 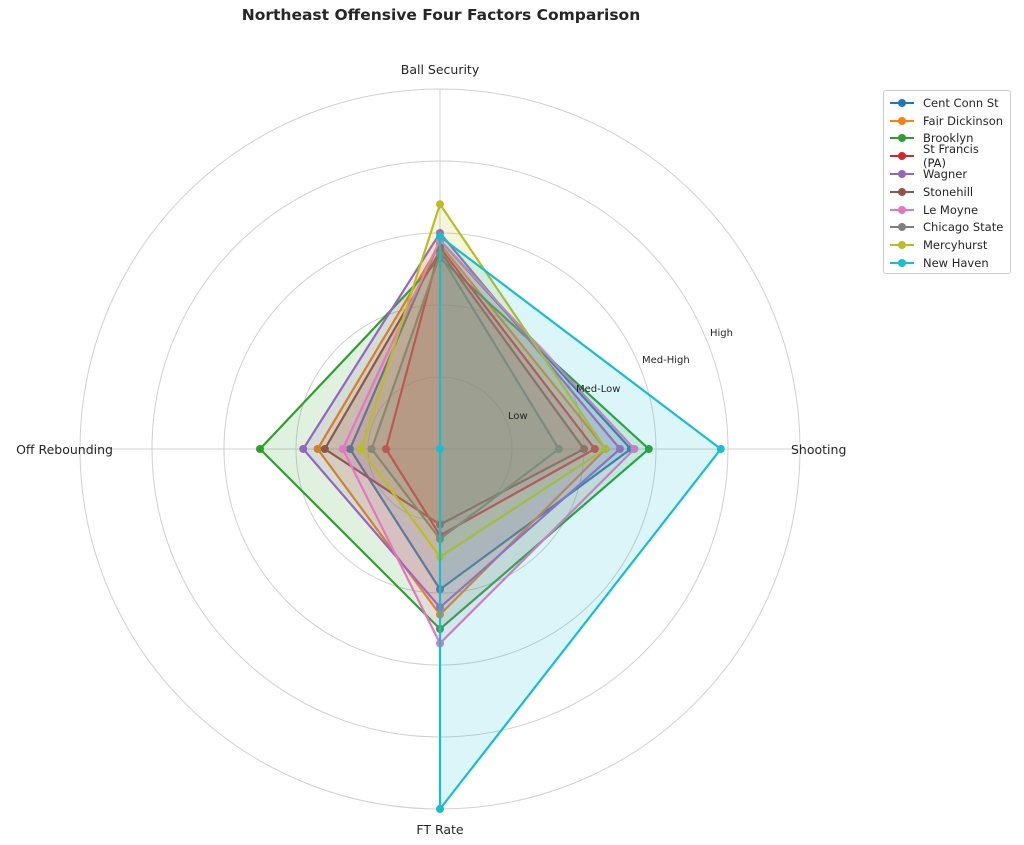 I want to click on legend-item: Mercyhurst, so click(x=947, y=245).